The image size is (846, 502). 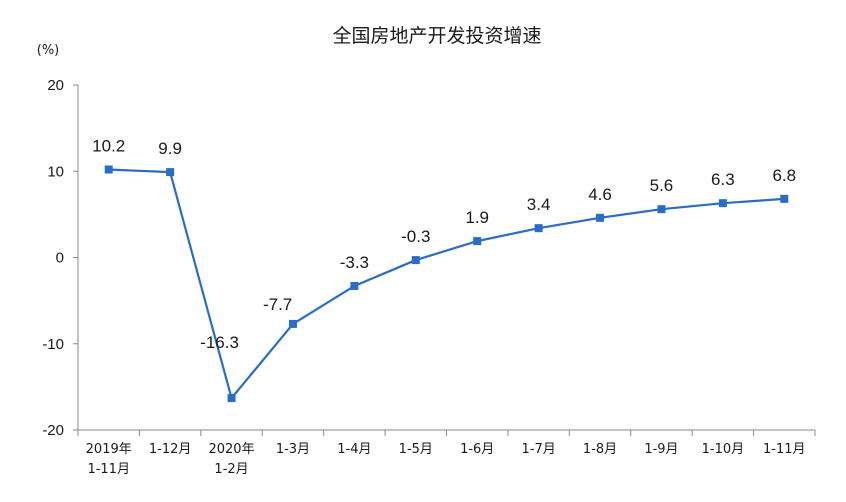 What do you see at coordinates (109, 459) in the screenshot?
I see `x-tick-label: 2019年 1-11月` at bounding box center [109, 459].